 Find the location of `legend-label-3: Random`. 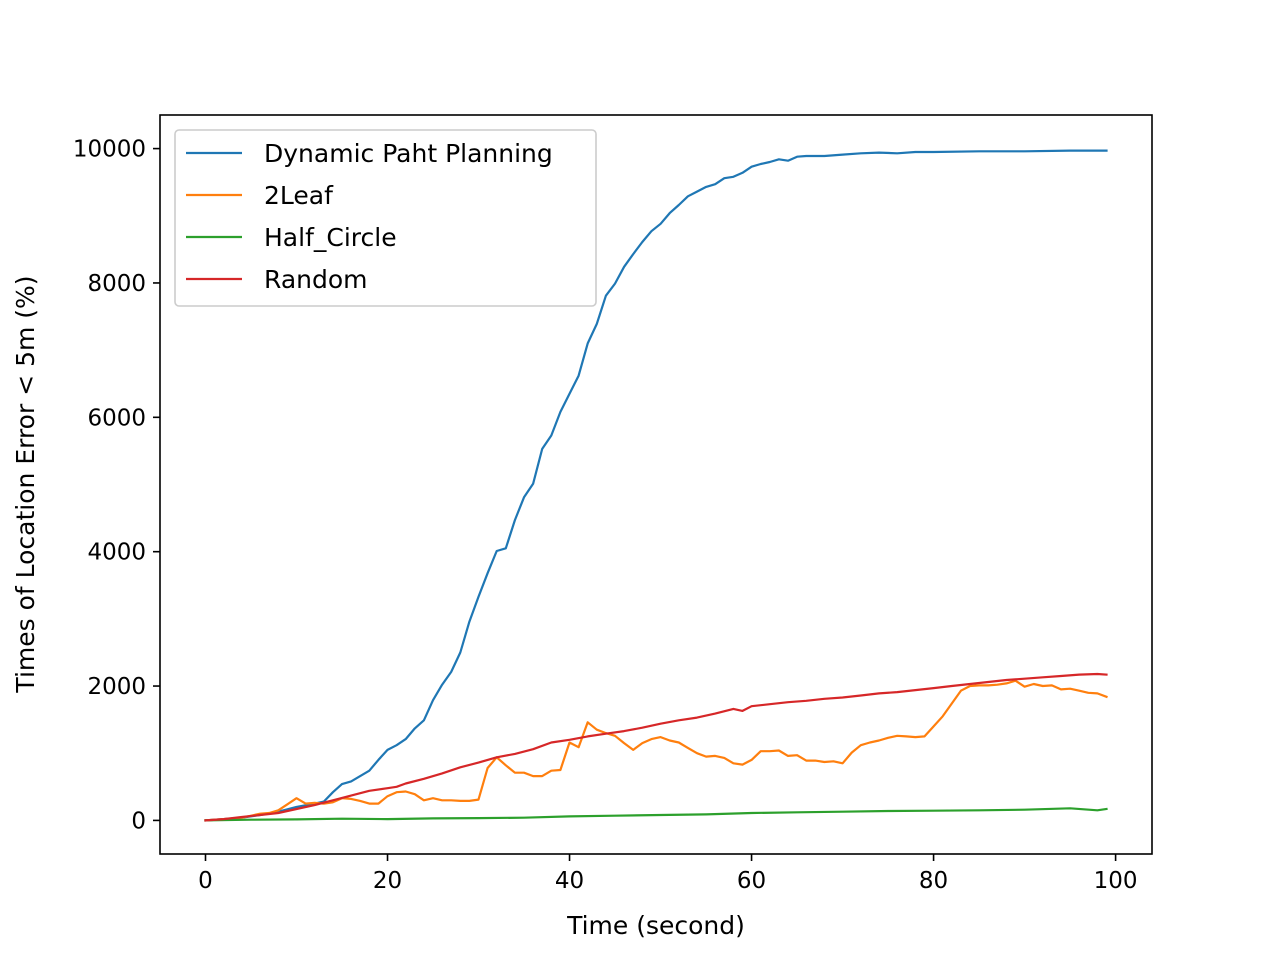

legend-label-3: Random is located at coordinates (316, 279).